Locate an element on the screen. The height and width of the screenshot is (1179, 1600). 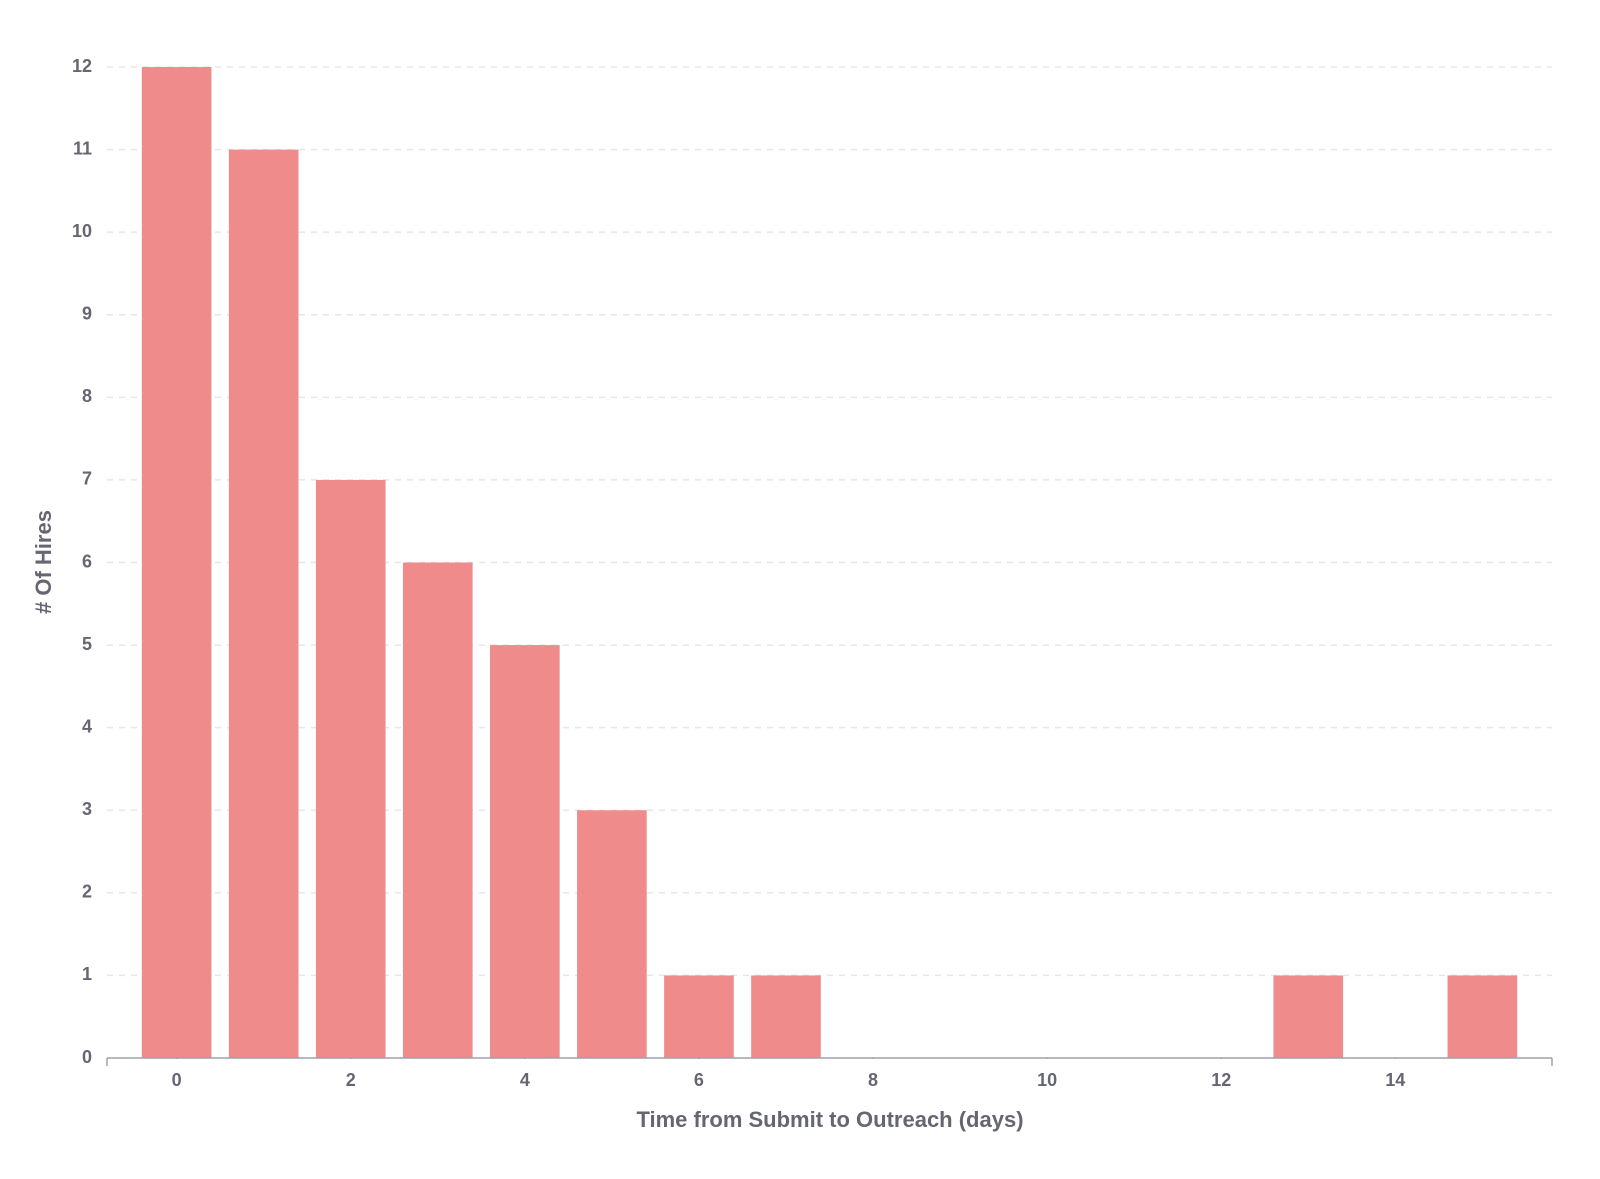
x-tick-label: 4 is located at coordinates (525, 1080).